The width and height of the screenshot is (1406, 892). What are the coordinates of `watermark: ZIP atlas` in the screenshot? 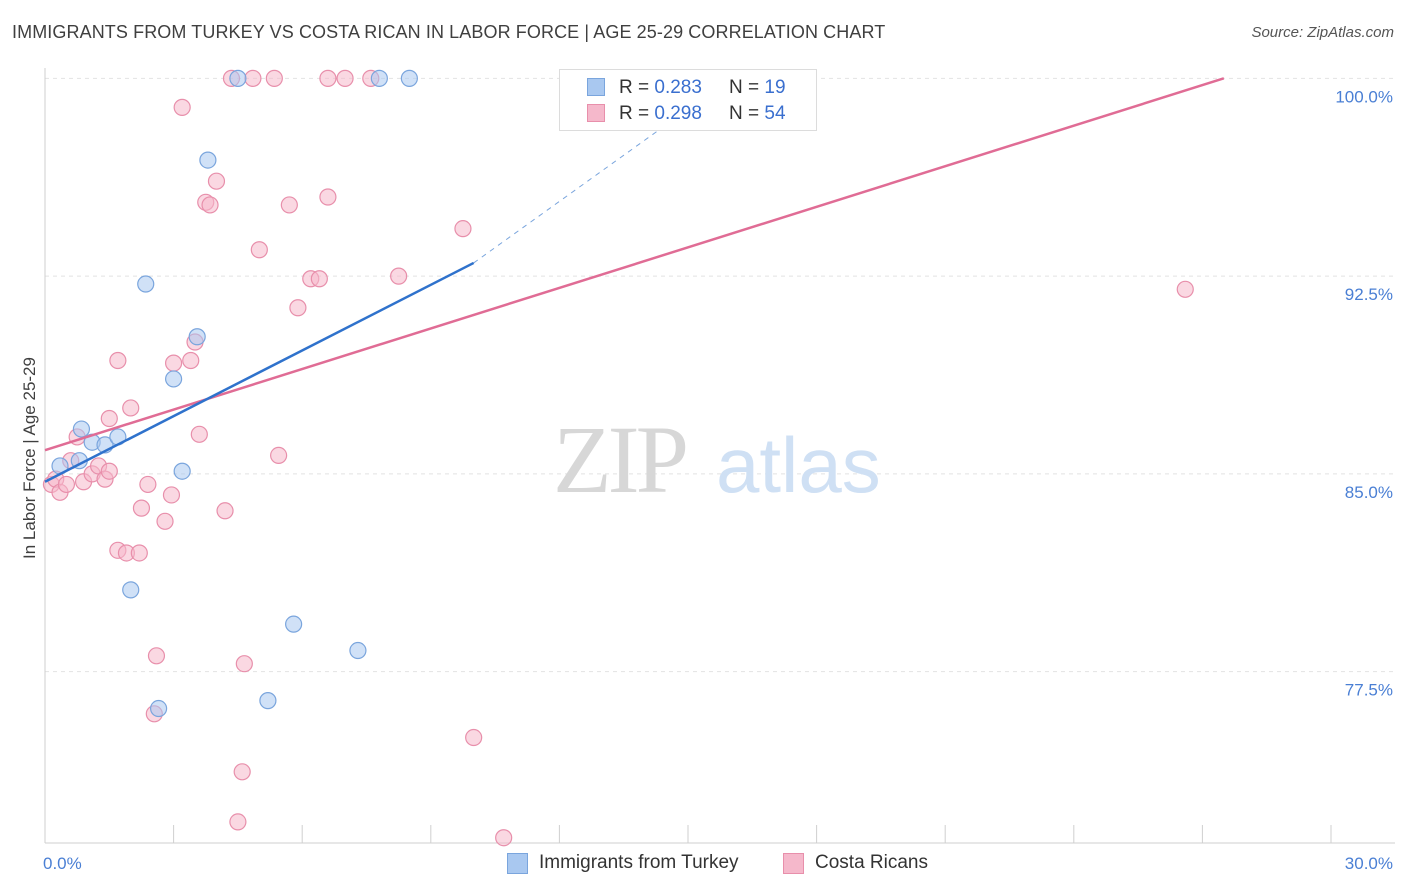 It's located at (717, 459).